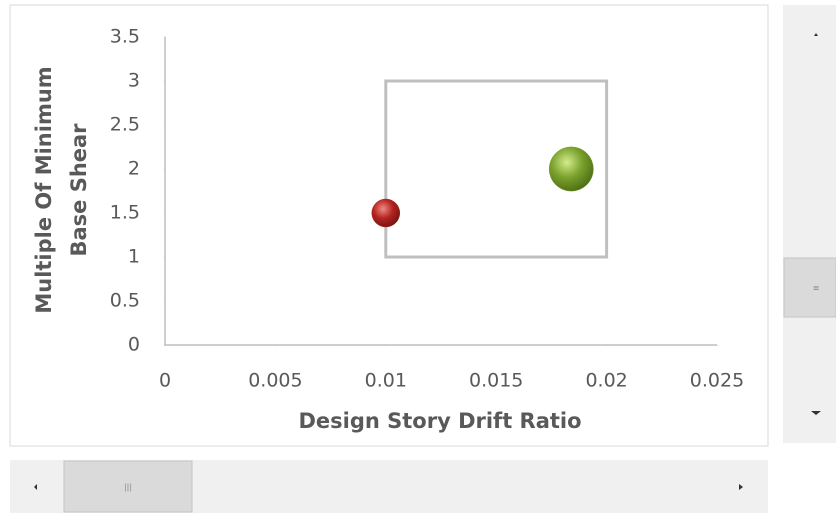  I want to click on y-tick-label: 2.5, so click(125, 125).